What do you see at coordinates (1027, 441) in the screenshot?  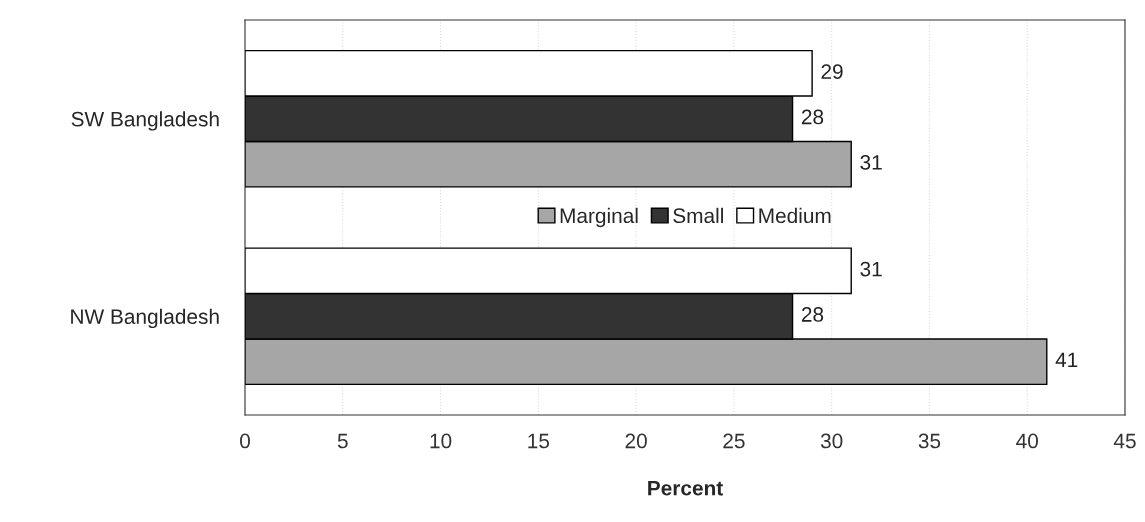 I see `x-tick-label: 40` at bounding box center [1027, 441].